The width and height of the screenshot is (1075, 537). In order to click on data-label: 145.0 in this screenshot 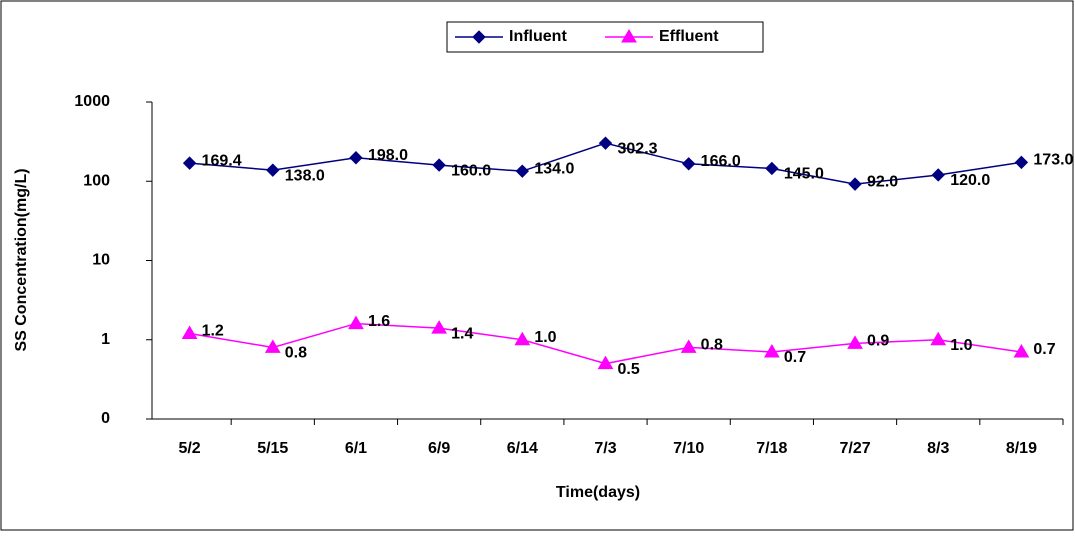, I will do `click(804, 174)`.